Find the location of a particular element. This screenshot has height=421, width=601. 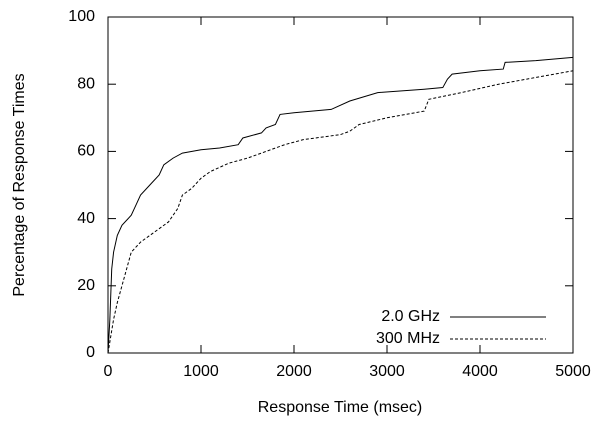

x-tick-label: 2000 is located at coordinates (294, 371).